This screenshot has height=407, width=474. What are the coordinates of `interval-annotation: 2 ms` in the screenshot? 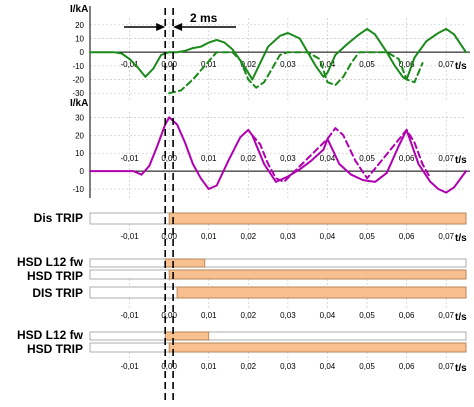 It's located at (204, 18).